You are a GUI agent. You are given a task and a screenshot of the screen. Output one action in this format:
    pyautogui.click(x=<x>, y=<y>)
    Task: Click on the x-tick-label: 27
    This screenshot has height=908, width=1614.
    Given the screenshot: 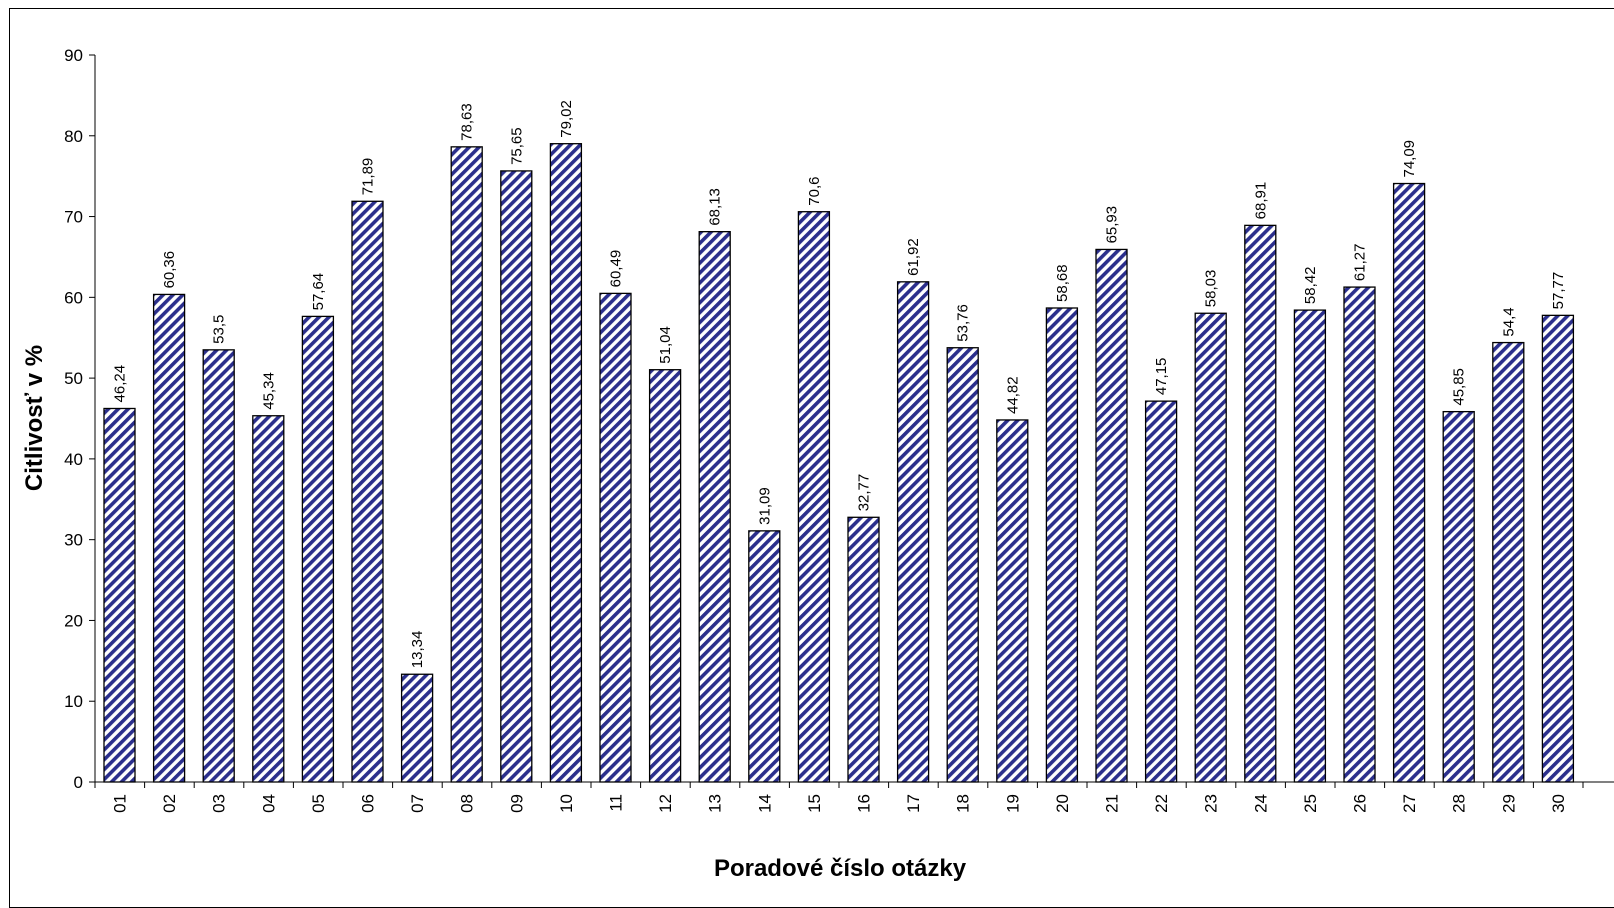 What is the action you would take?
    pyautogui.click(x=1409, y=803)
    